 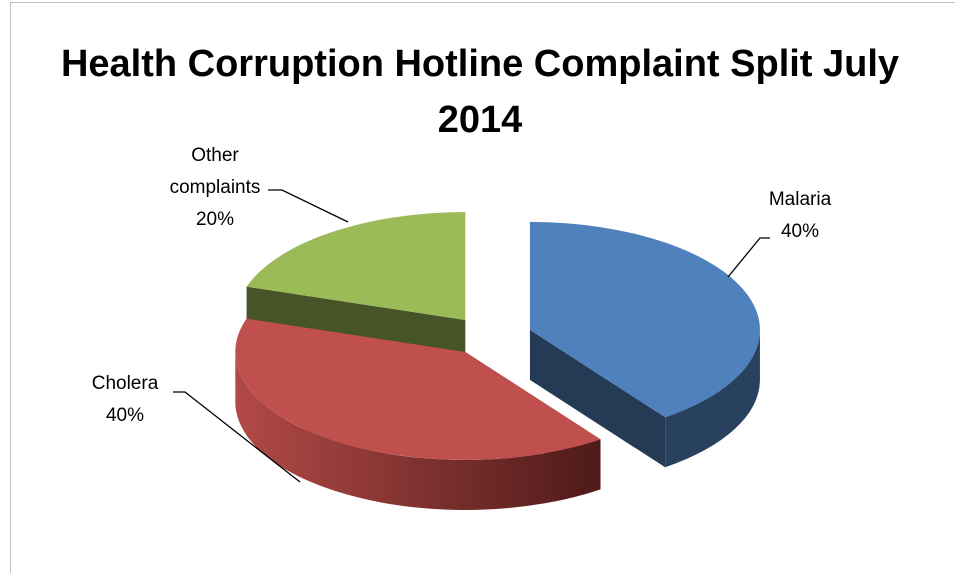 What do you see at coordinates (125, 383) in the screenshot?
I see `label-name: Cholera` at bounding box center [125, 383].